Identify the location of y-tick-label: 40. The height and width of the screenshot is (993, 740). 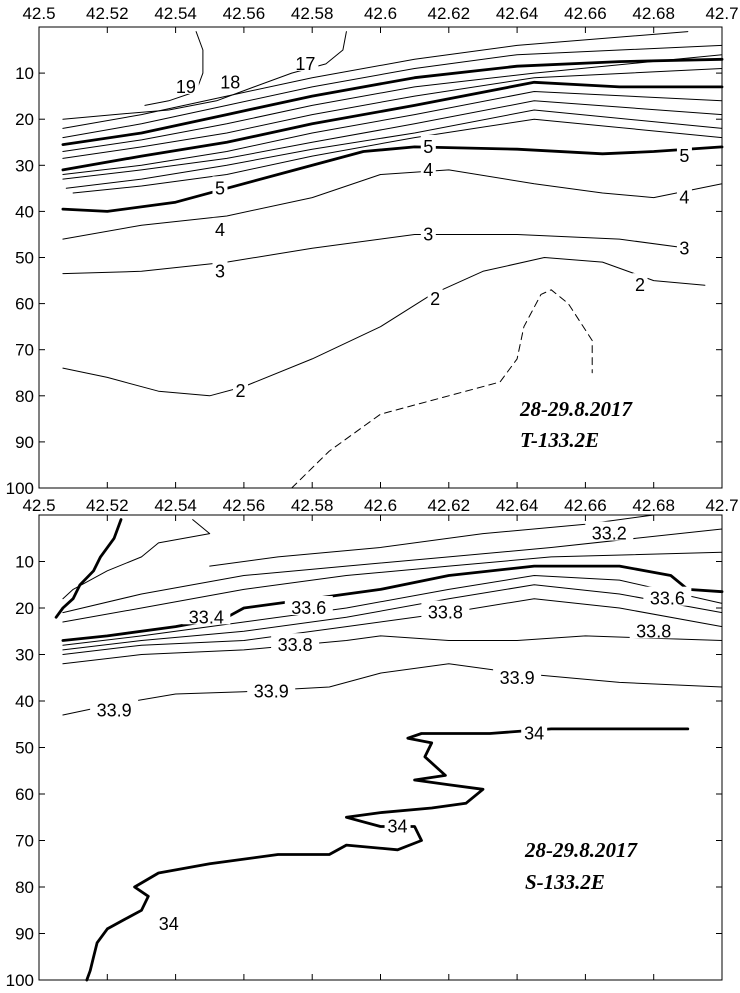
(24, 701).